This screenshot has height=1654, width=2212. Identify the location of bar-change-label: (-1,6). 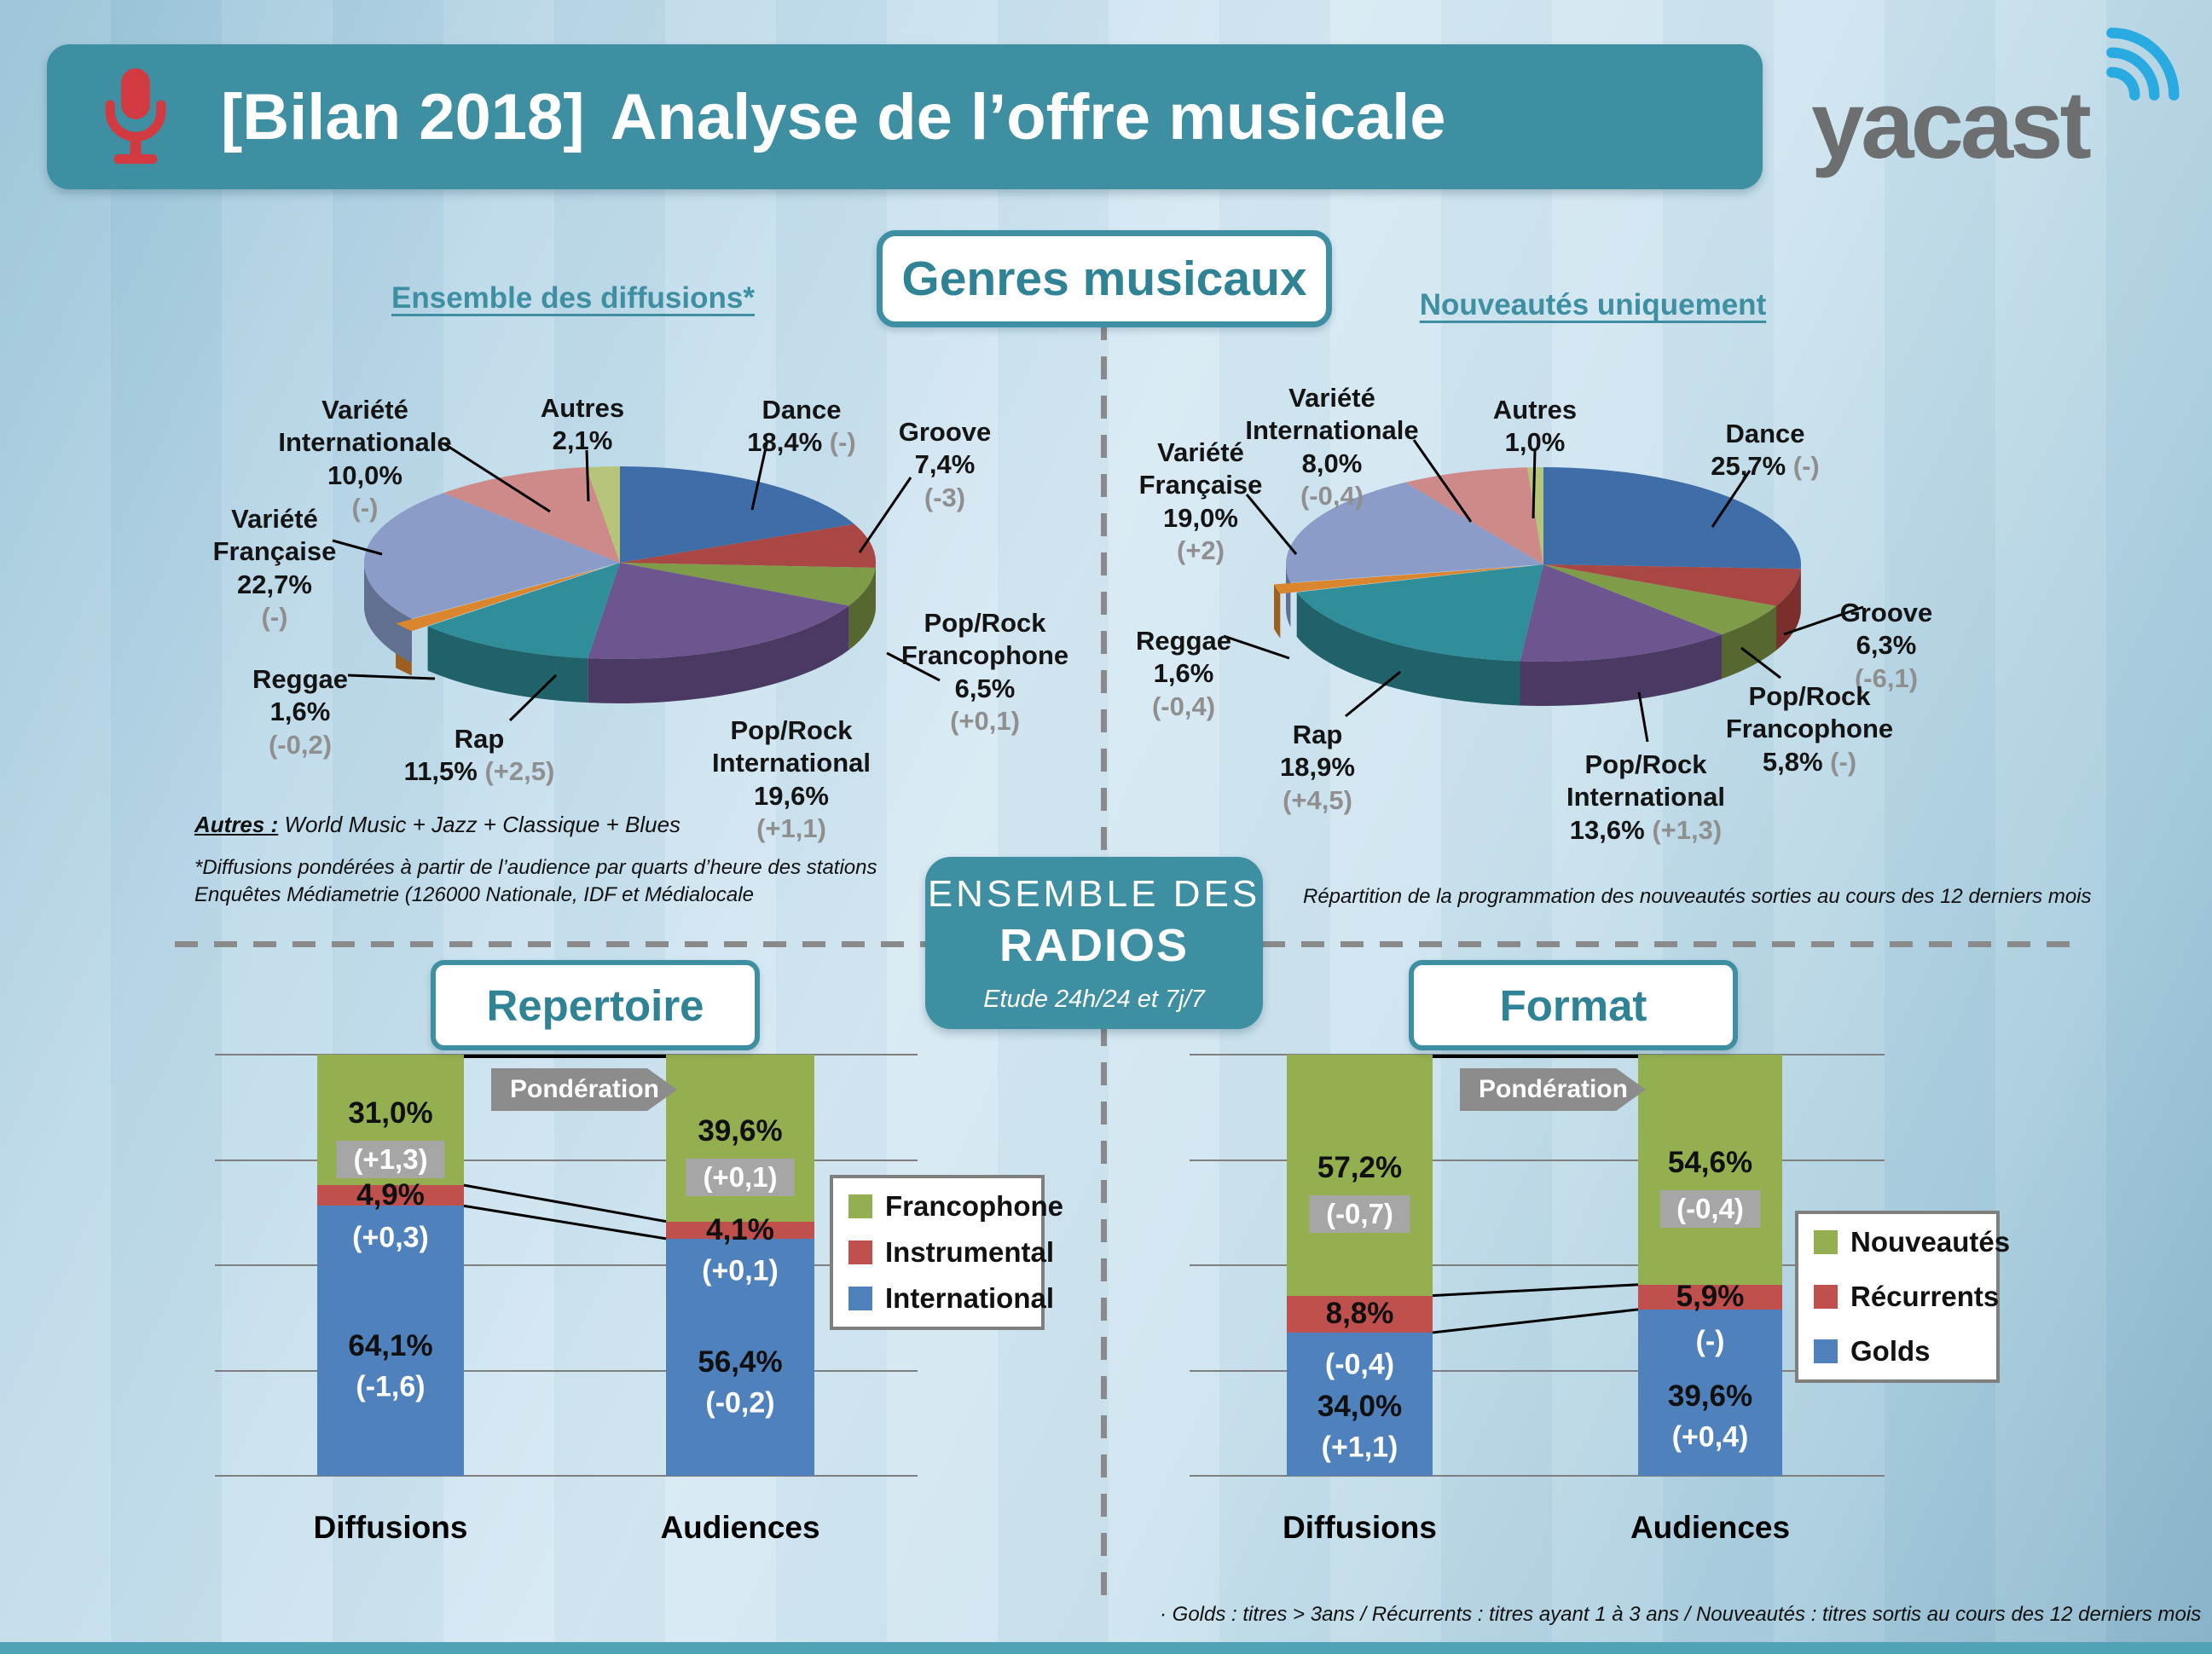
(391, 1386).